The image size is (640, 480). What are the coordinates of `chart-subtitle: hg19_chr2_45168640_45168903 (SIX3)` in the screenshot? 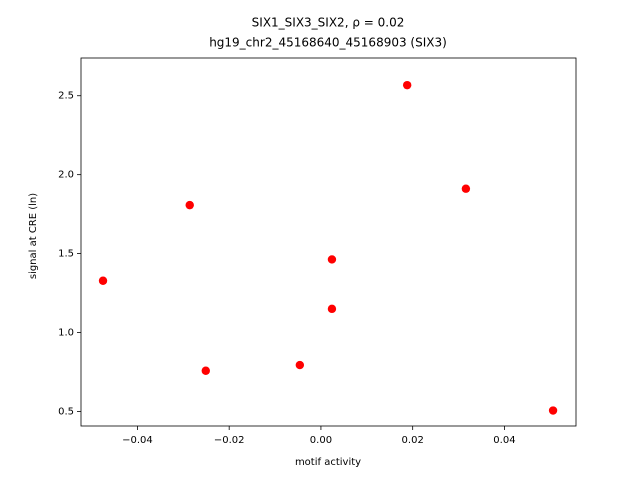 It's located at (328, 43).